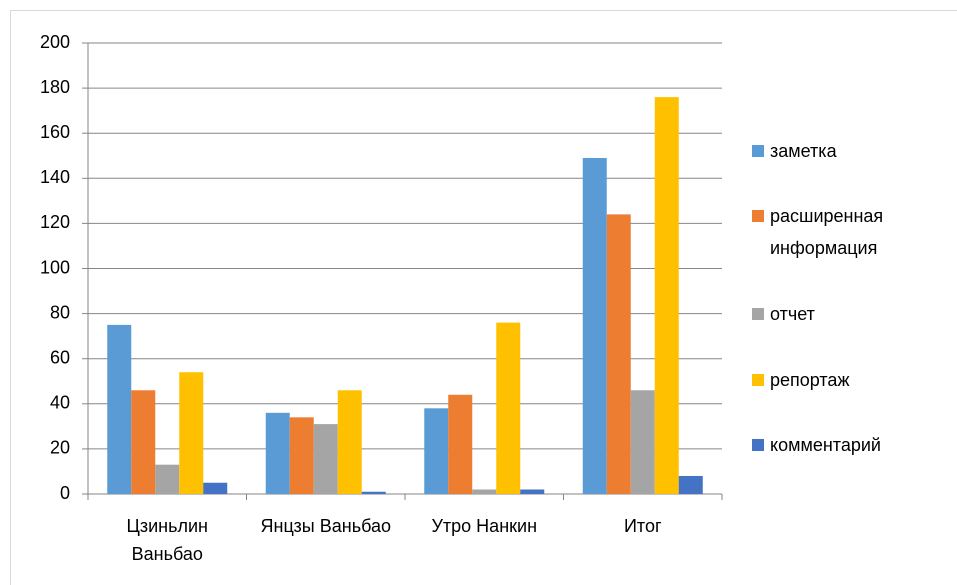 The height and width of the screenshot is (585, 957). Describe the element at coordinates (827, 232) in the screenshot. I see `legend-label: расширенная информация` at that location.